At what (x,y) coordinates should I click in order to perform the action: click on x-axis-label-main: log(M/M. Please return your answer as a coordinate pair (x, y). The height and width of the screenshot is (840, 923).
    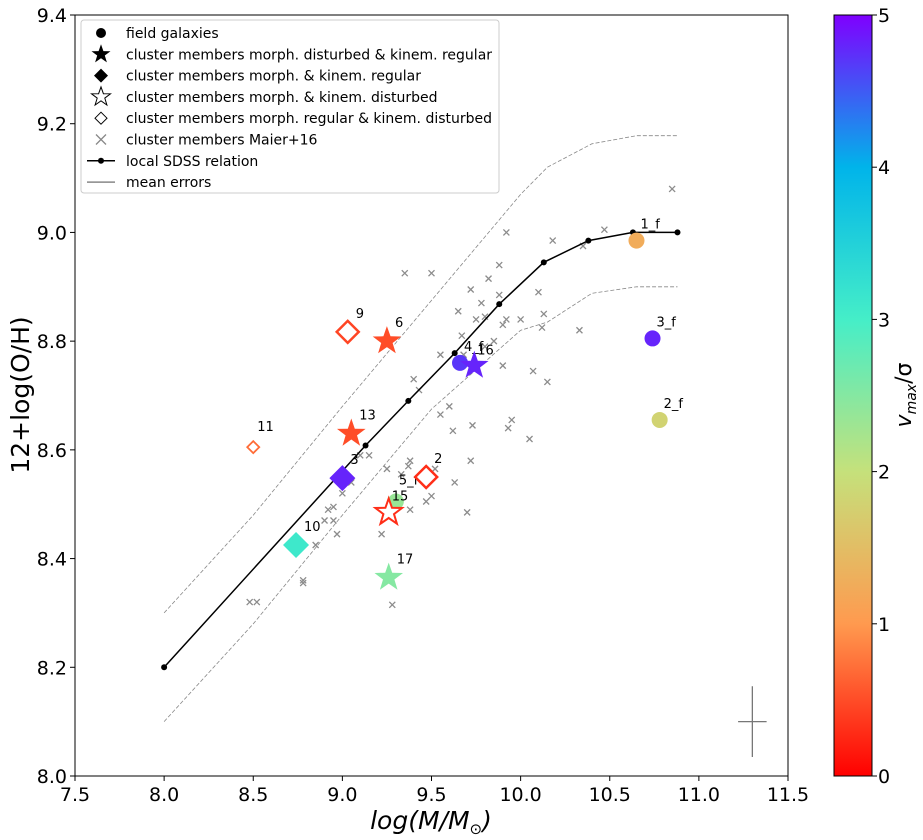
    Looking at the image, I should click on (419, 820).